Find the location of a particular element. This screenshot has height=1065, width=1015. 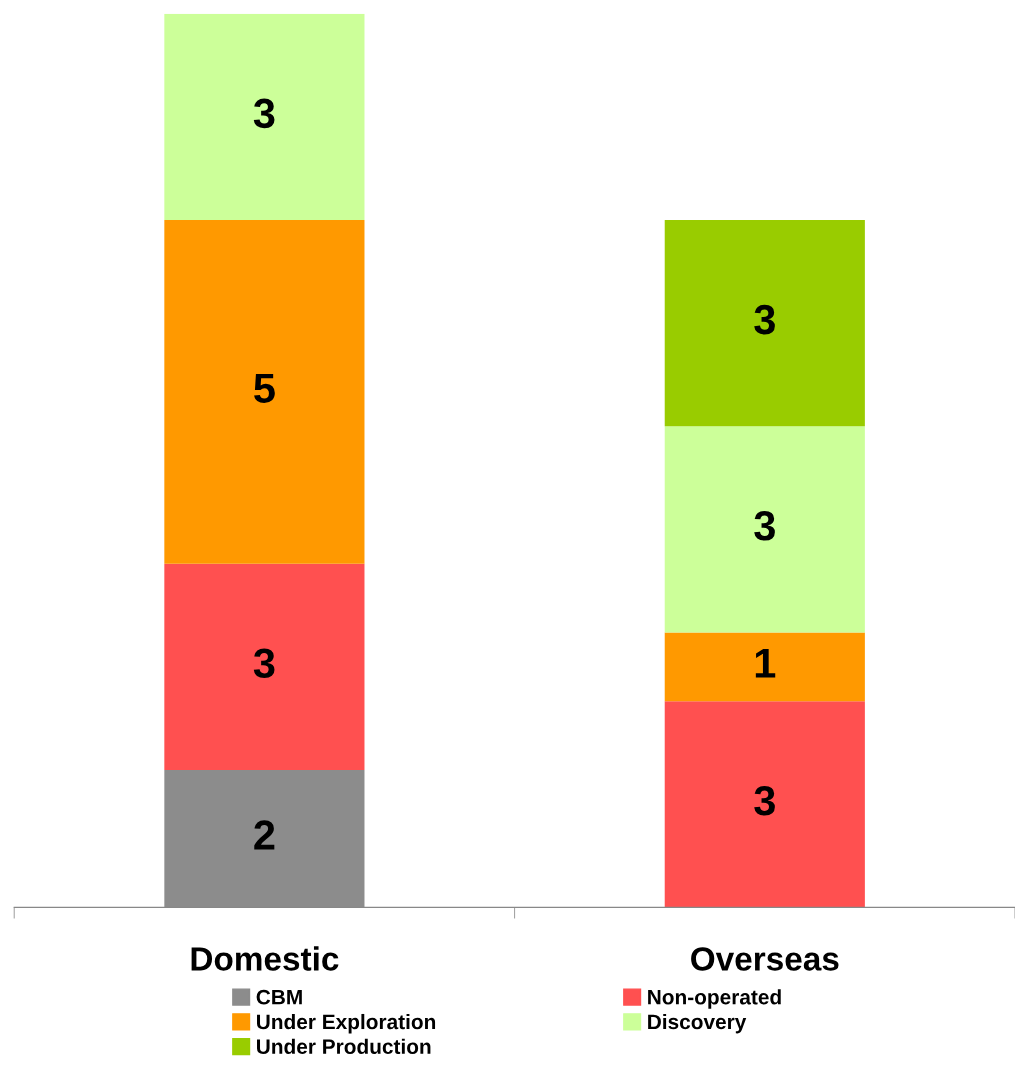

legend-label: Under Exploration is located at coordinates (346, 1023).